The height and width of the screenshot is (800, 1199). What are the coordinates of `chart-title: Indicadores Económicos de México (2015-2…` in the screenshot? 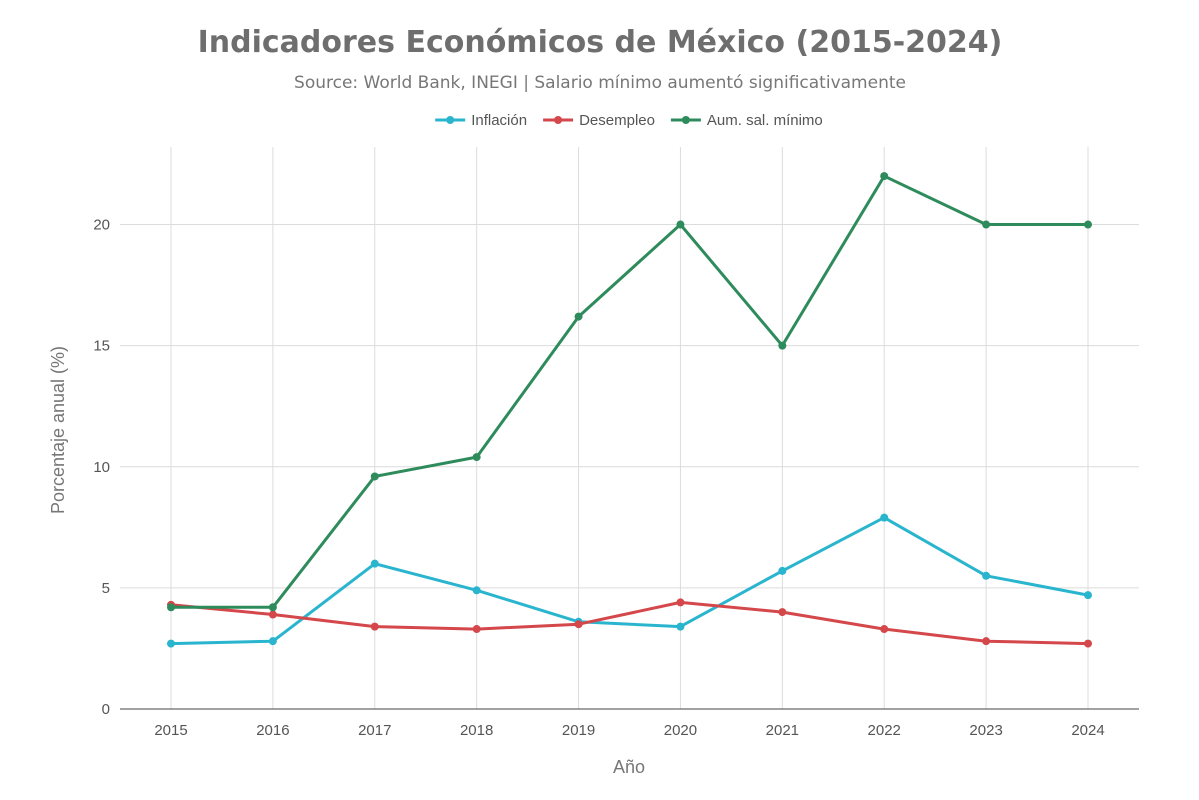 It's located at (600, 42).